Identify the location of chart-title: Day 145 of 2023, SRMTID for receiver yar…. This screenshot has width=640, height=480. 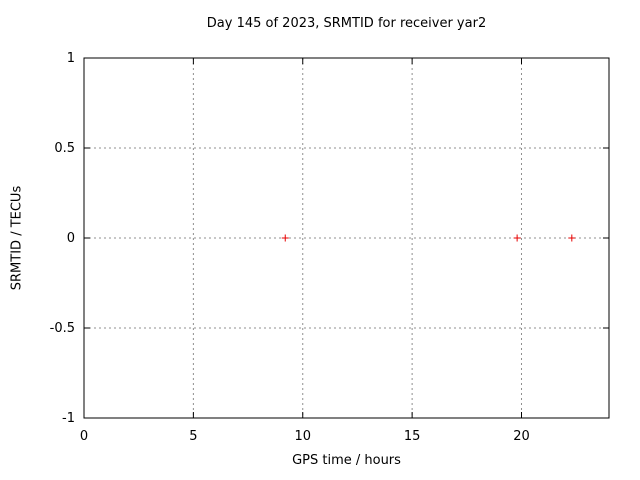
(346, 23).